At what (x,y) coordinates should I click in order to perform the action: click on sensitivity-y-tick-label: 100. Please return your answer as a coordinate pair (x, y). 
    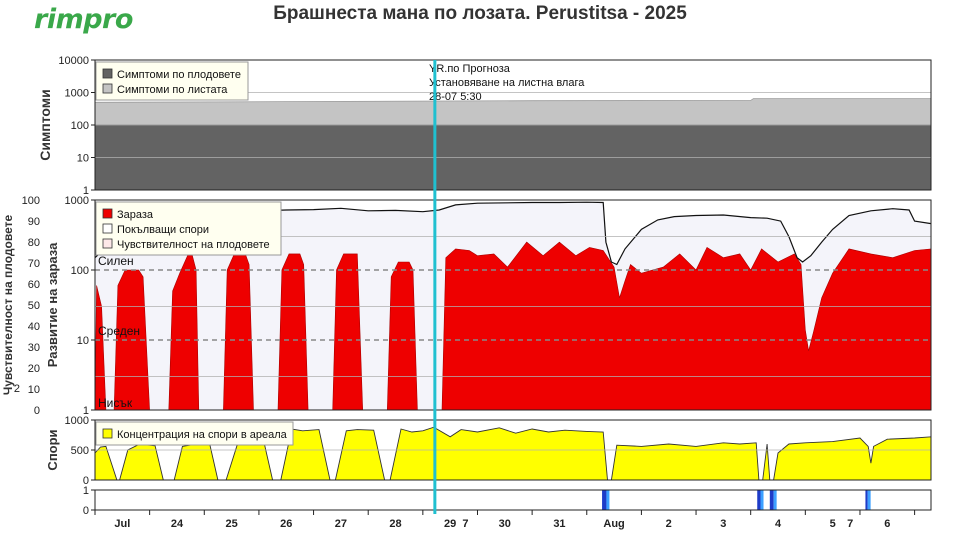
    Looking at the image, I should click on (31, 201).